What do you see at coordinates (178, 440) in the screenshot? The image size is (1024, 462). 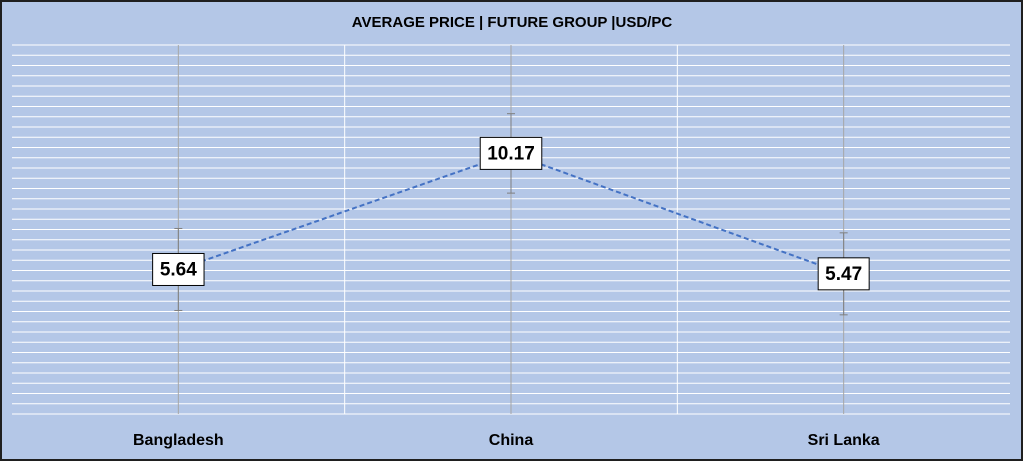 I see `x-tick-label: Bangladesh` at bounding box center [178, 440].